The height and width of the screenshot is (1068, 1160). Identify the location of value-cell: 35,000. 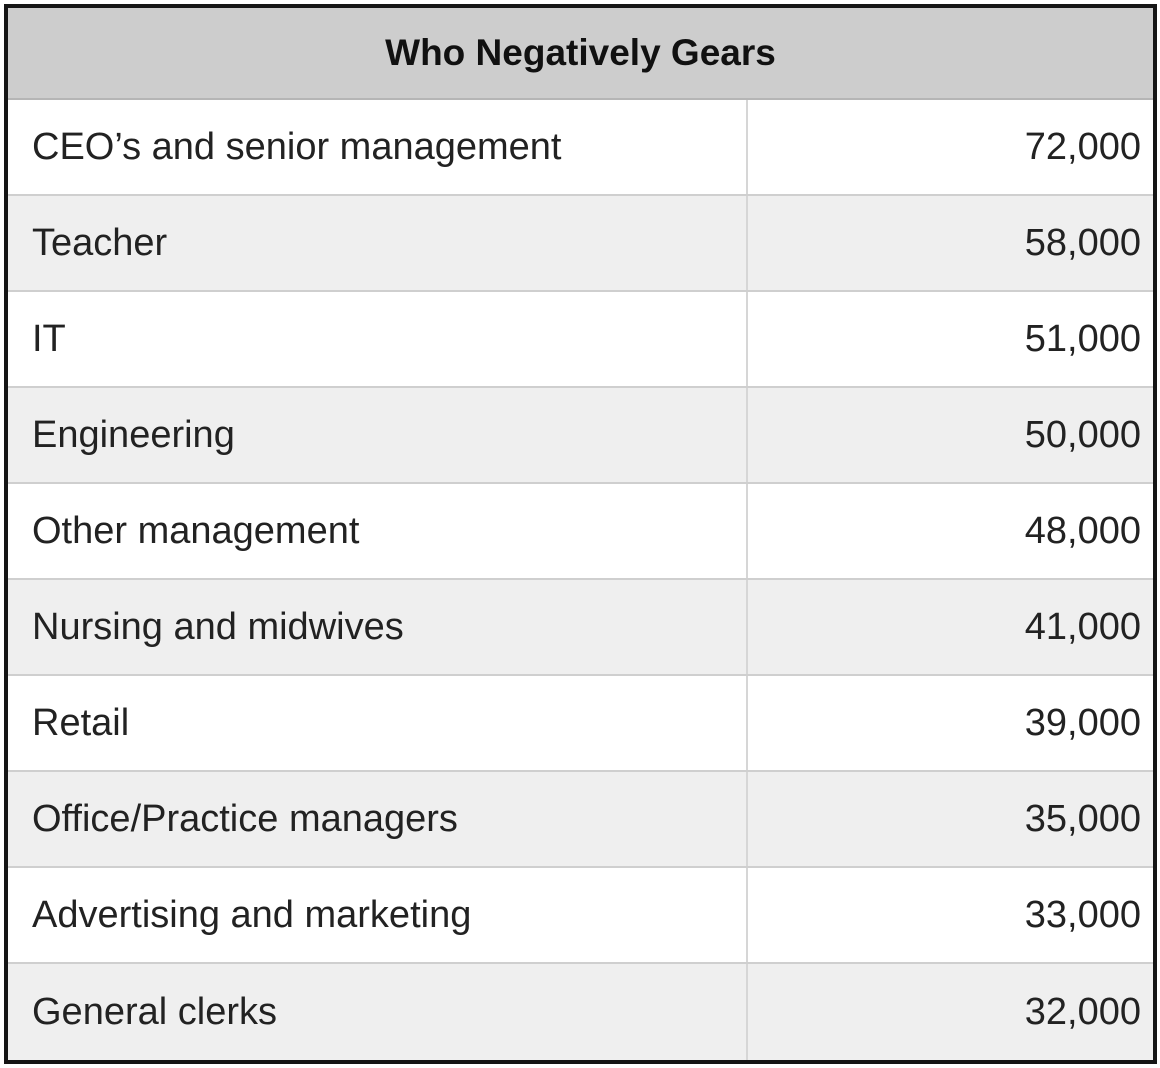
(1082, 818).